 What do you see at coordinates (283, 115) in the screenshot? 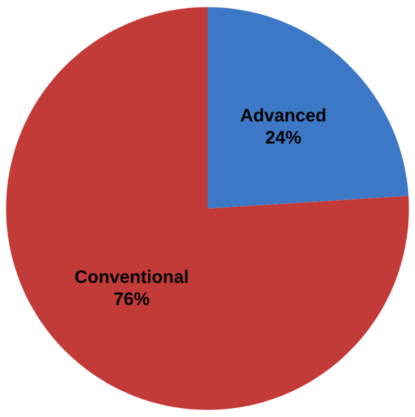
I see `slice-label: Advanced` at bounding box center [283, 115].